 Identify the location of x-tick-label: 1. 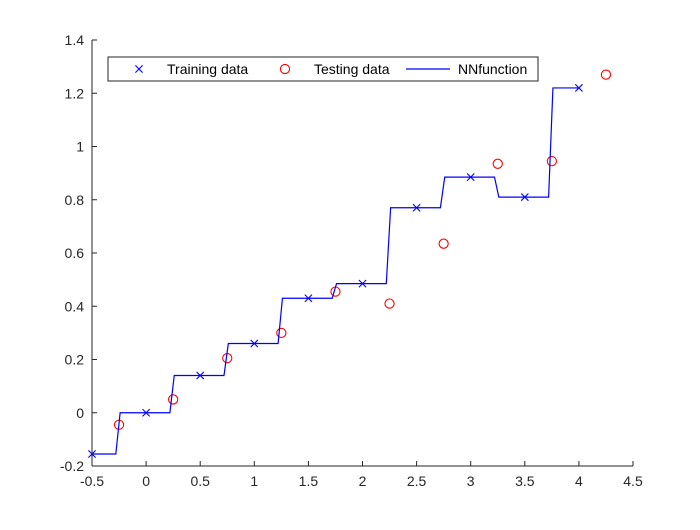
(254, 481).